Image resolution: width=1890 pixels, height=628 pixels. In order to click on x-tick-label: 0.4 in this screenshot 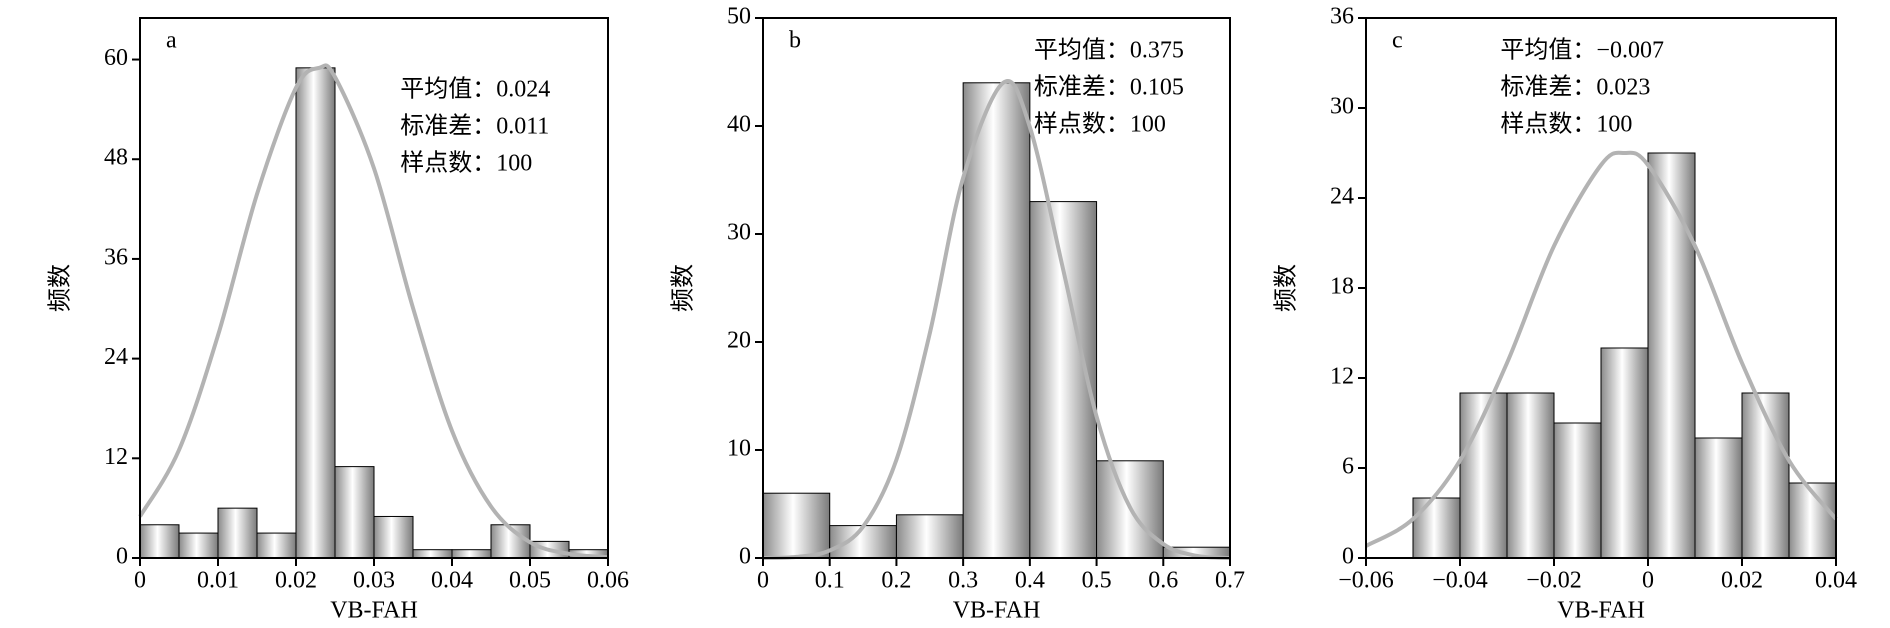, I will do `click(1030, 581)`.